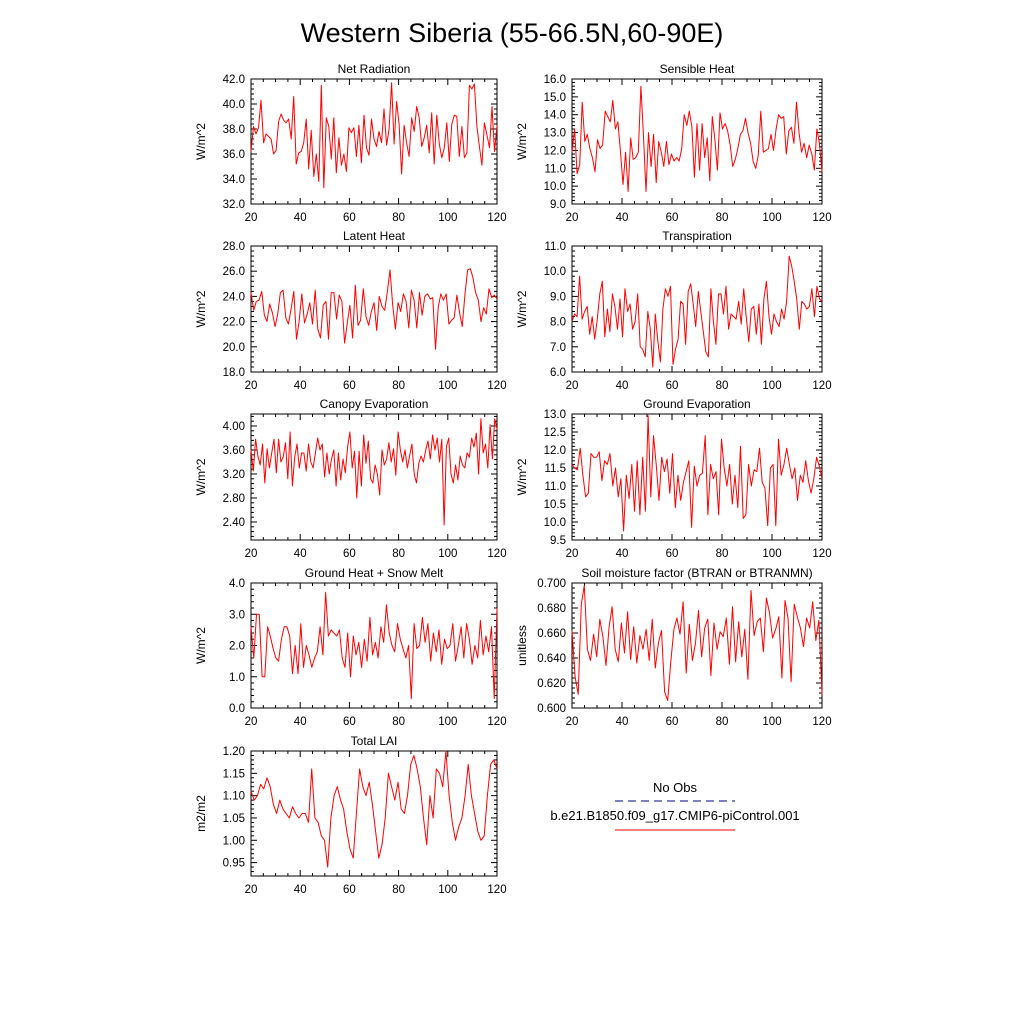 This screenshot has height=1024, width=1024. I want to click on y-tick-label: 14.0, so click(555, 116).